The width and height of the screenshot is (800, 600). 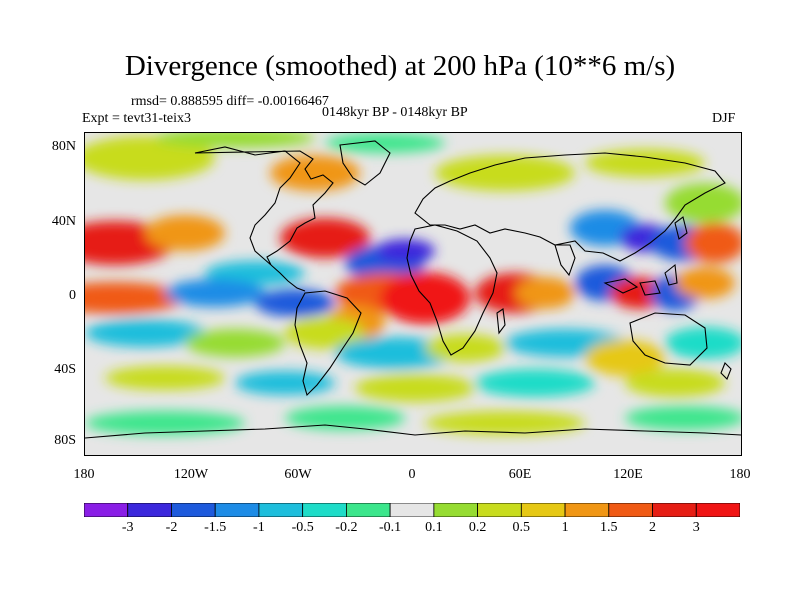 I want to click on lon-label: 120E, so click(x=628, y=474).